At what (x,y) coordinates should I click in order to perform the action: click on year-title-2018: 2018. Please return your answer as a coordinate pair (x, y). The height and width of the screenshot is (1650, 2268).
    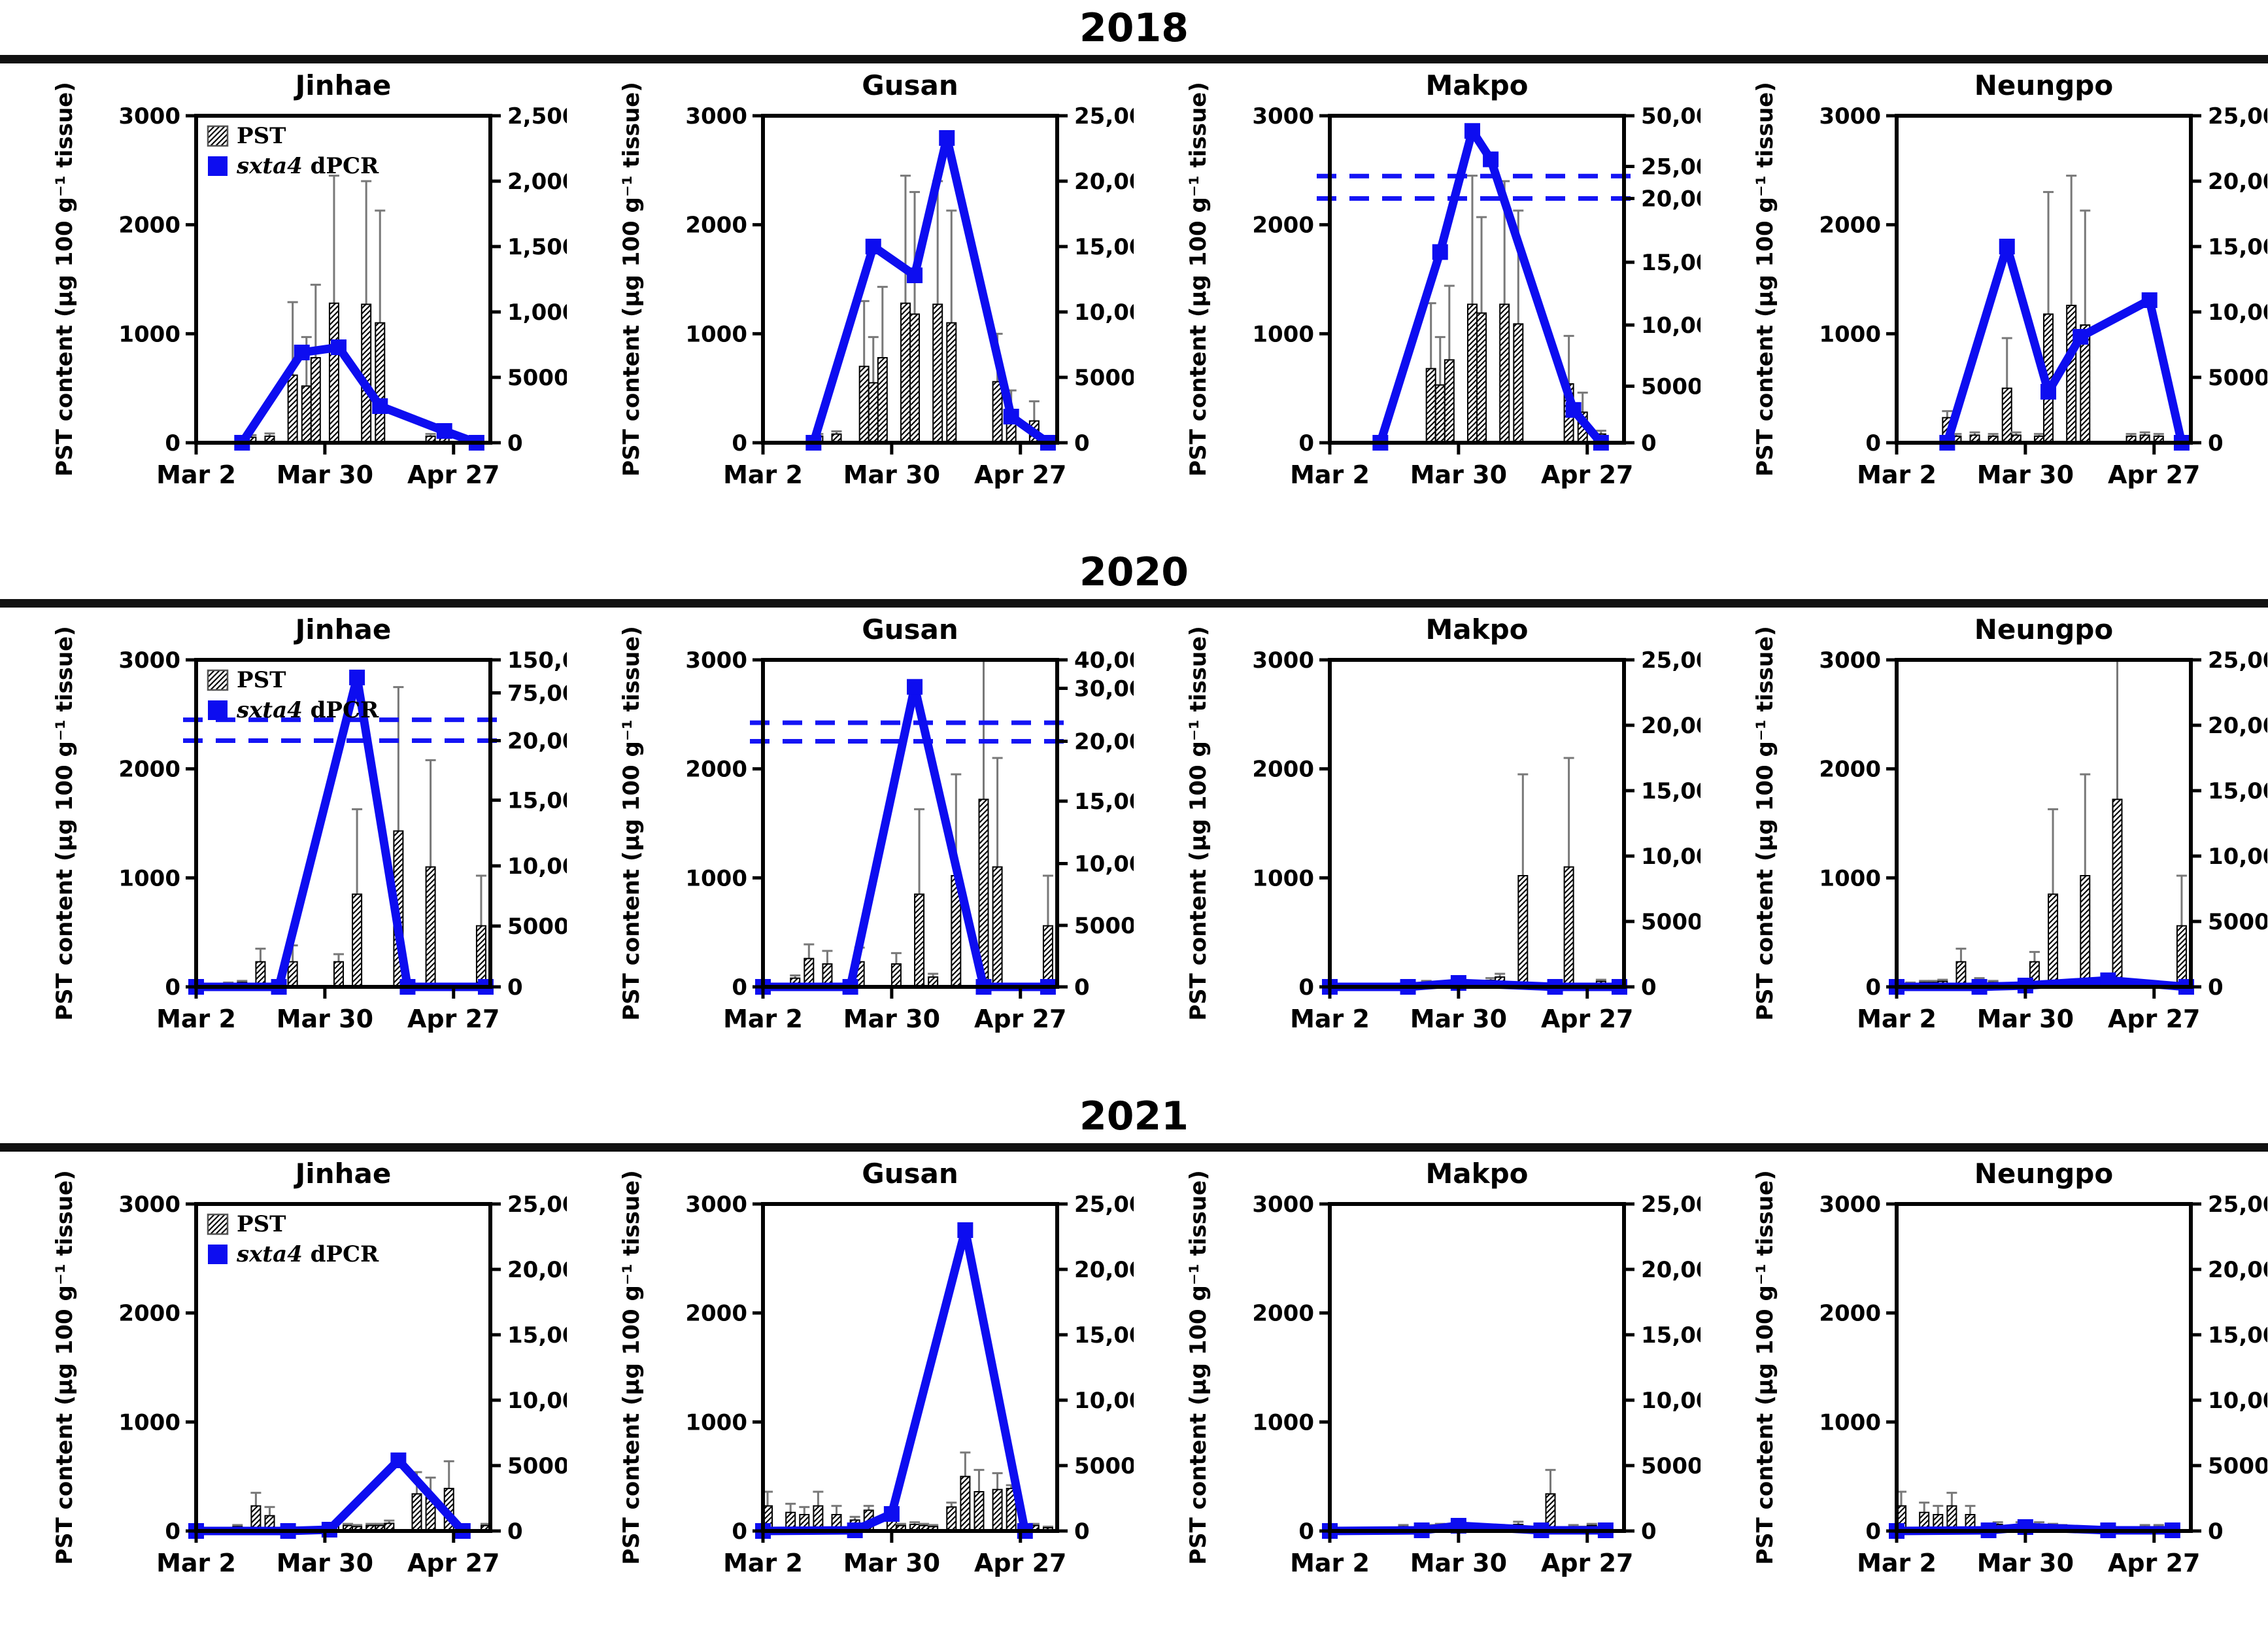
    Looking at the image, I should click on (1134, 28).